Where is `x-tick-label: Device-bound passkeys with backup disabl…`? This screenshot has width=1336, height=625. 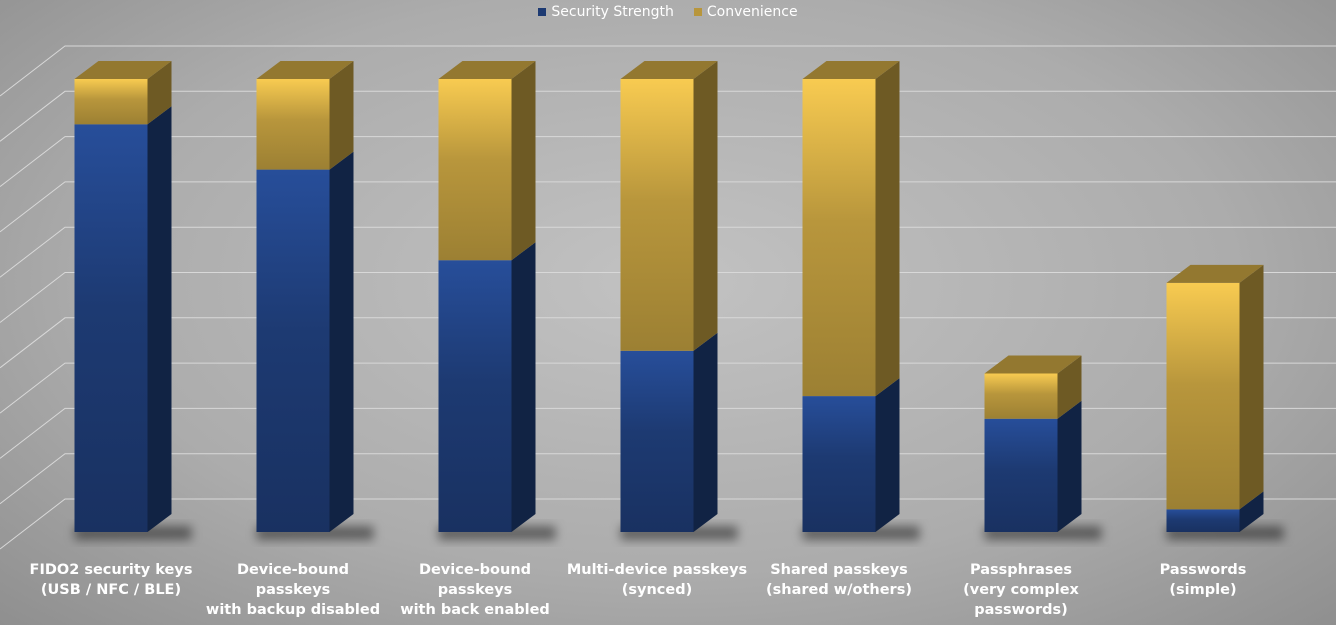 x-tick-label: Device-bound passkeys with backup disabl… is located at coordinates (293, 590).